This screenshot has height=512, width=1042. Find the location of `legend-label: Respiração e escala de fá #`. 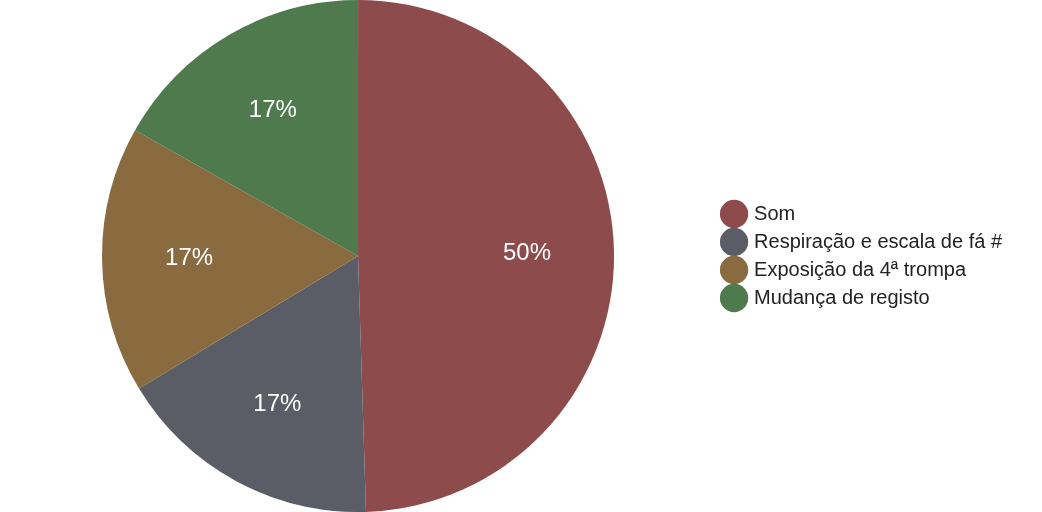

legend-label: Respiração e escala de fá # is located at coordinates (878, 240).